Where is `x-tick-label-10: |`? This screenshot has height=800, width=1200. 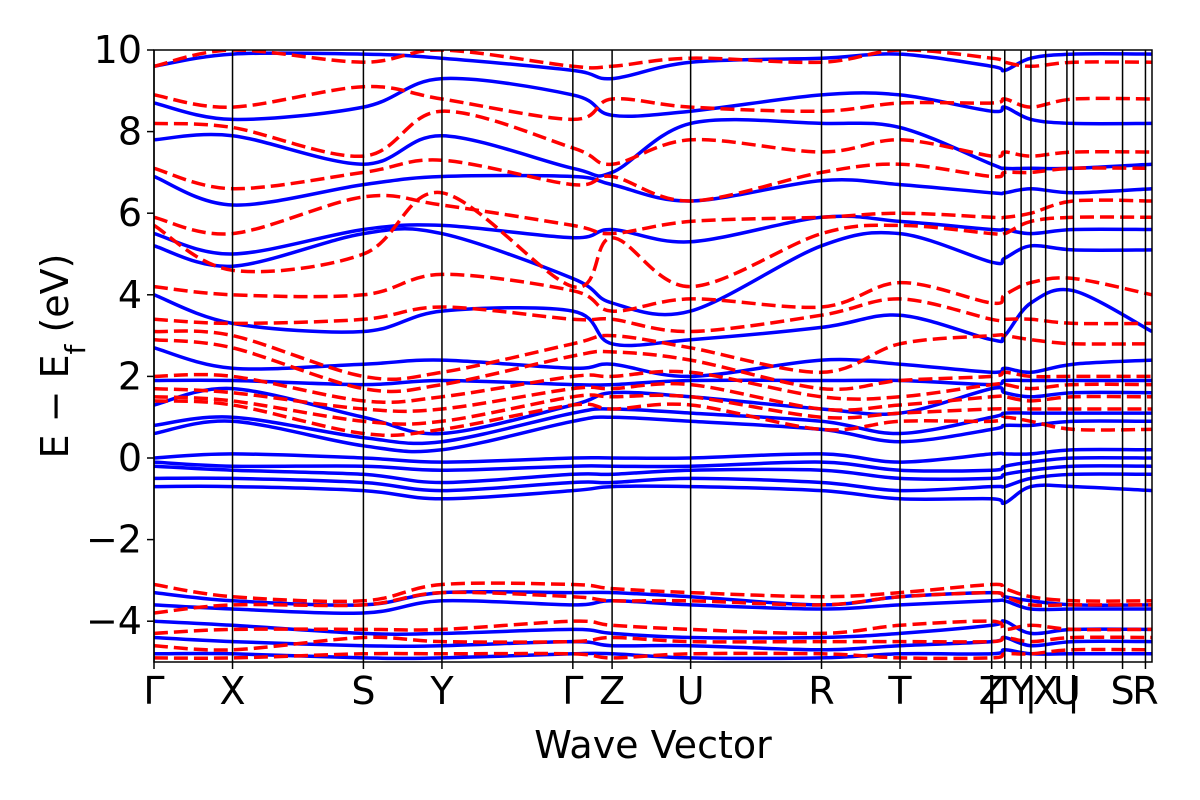
x-tick-label-10: | is located at coordinates (991, 691).